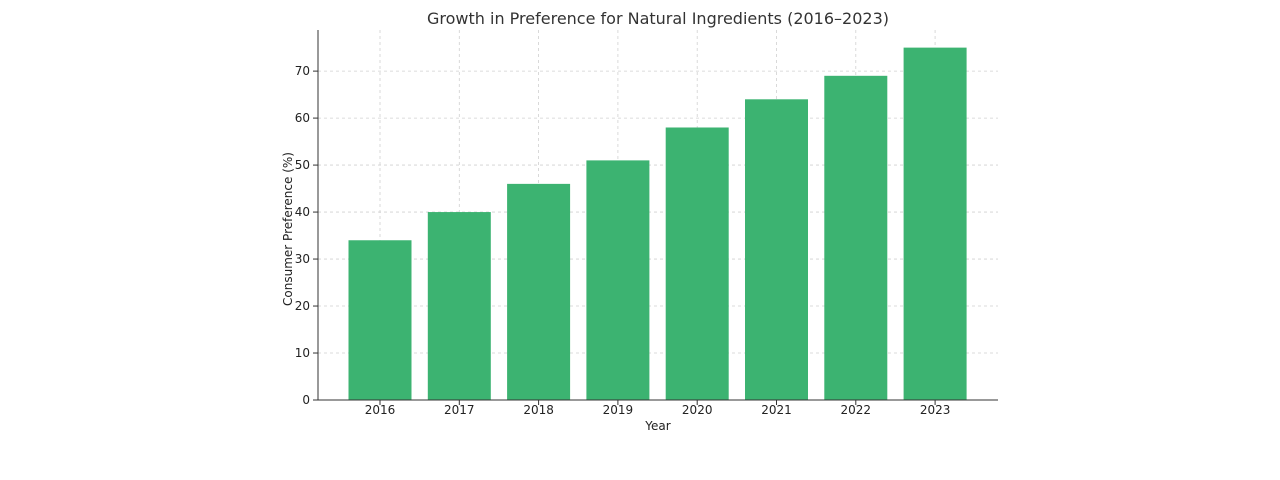  I want to click on y-tick-label: 20, so click(302, 306).